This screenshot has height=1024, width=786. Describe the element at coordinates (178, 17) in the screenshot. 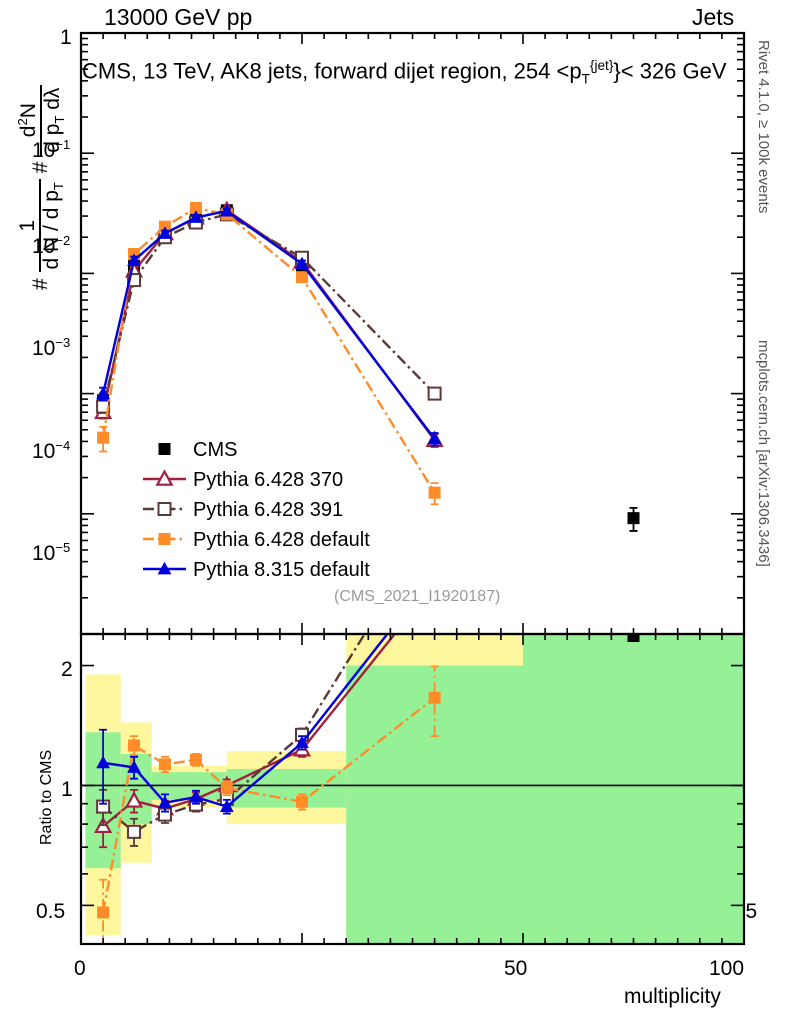

I see `beam-energy-label: 13000 GeV pp` at that location.